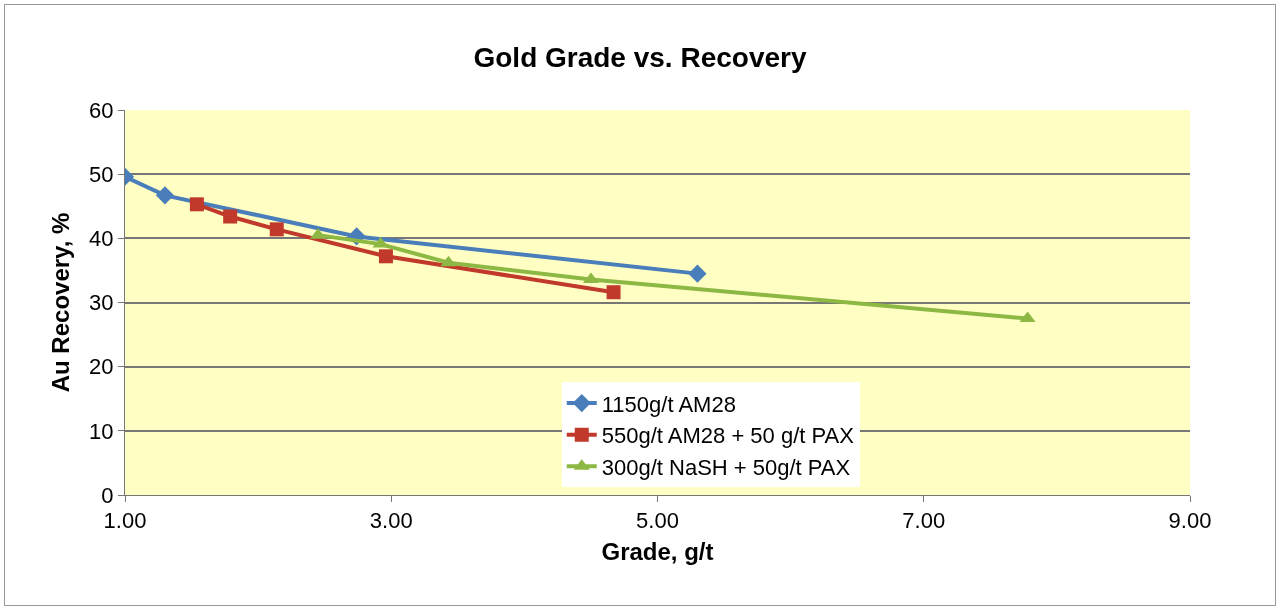  What do you see at coordinates (101, 239) in the screenshot?
I see `y-tick-label: 40` at bounding box center [101, 239].